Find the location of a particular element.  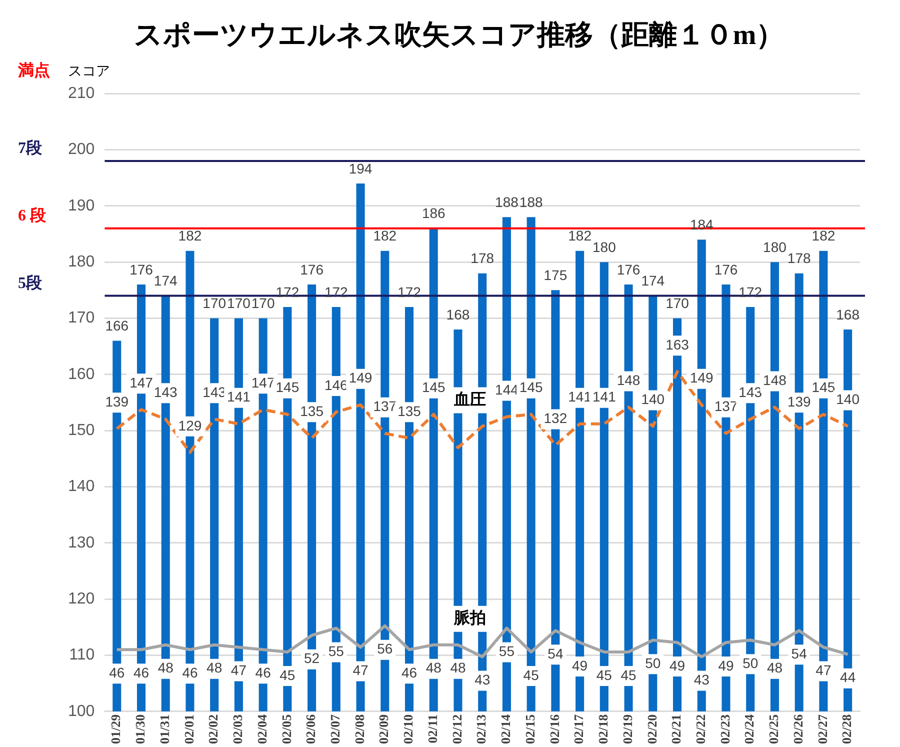

y-tick-label: 210 is located at coordinates (81, 93).